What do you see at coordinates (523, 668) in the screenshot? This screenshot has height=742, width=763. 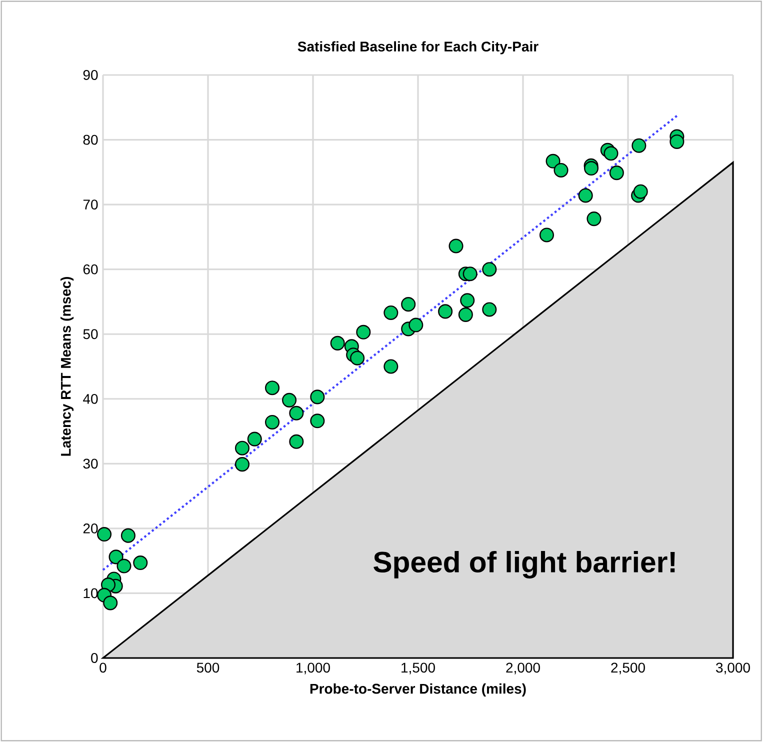 I see `x-tick-label: 2,000` at bounding box center [523, 668].